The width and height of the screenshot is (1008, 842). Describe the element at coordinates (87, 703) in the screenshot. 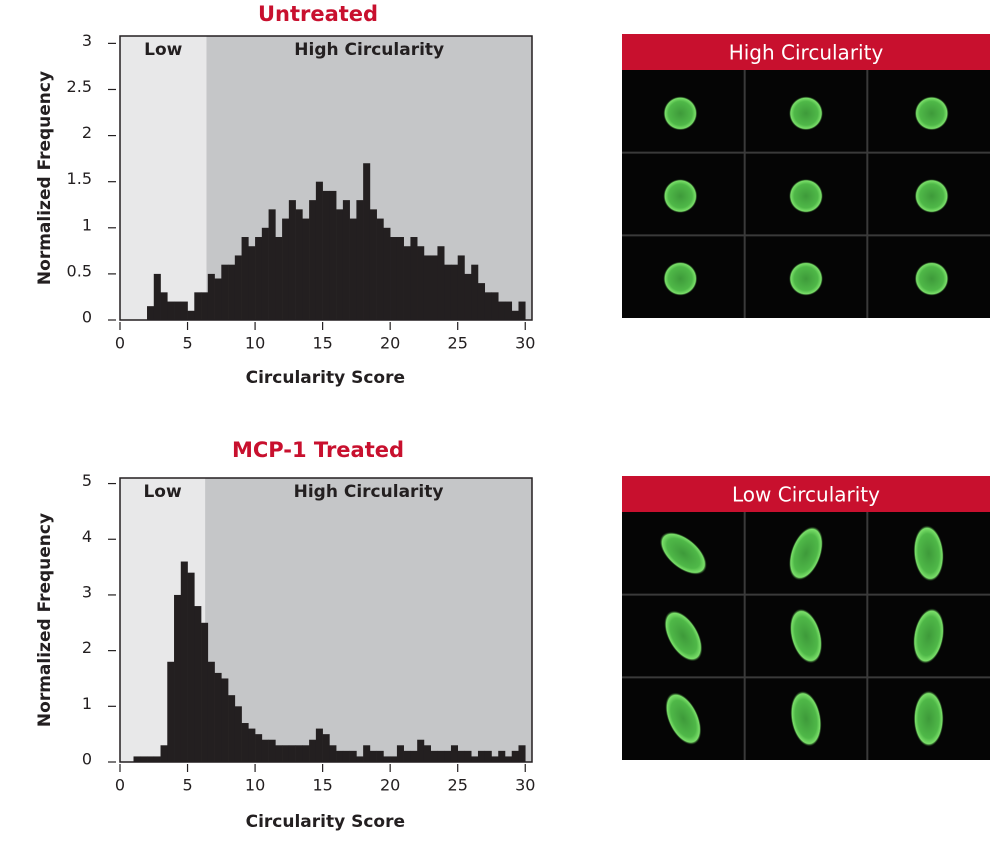

I see `y-tick-label: 1` at that location.